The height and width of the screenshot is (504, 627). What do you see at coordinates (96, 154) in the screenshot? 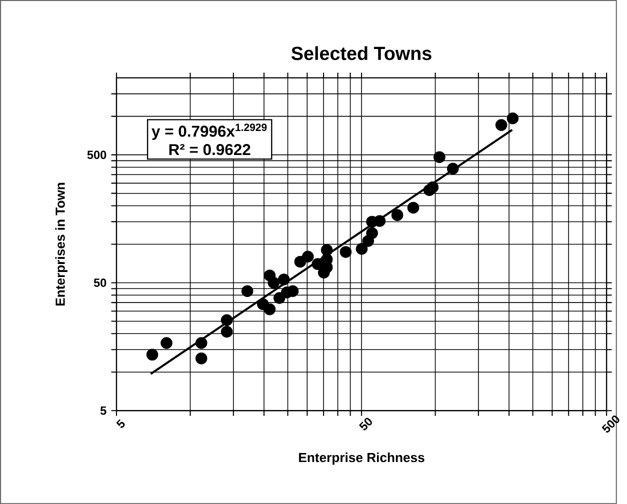
I see `y-tick-label: 500` at bounding box center [96, 154].